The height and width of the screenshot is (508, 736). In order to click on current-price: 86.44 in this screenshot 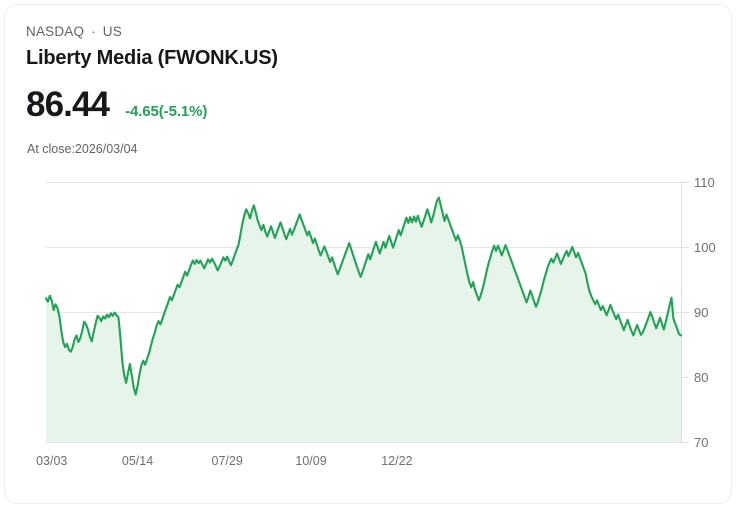, I will do `click(68, 104)`.